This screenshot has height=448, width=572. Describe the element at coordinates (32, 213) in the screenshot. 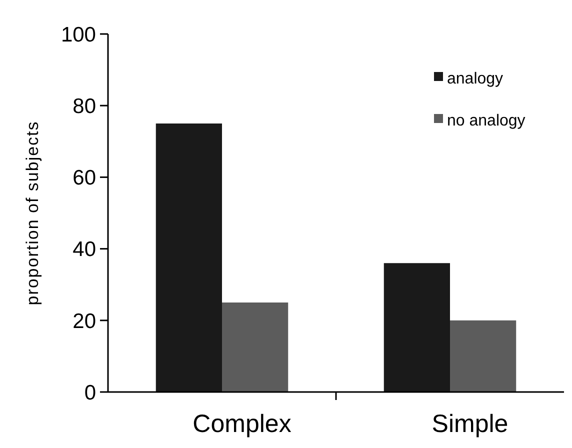

I see `y-axis-title: proportion of subjects` at that location.